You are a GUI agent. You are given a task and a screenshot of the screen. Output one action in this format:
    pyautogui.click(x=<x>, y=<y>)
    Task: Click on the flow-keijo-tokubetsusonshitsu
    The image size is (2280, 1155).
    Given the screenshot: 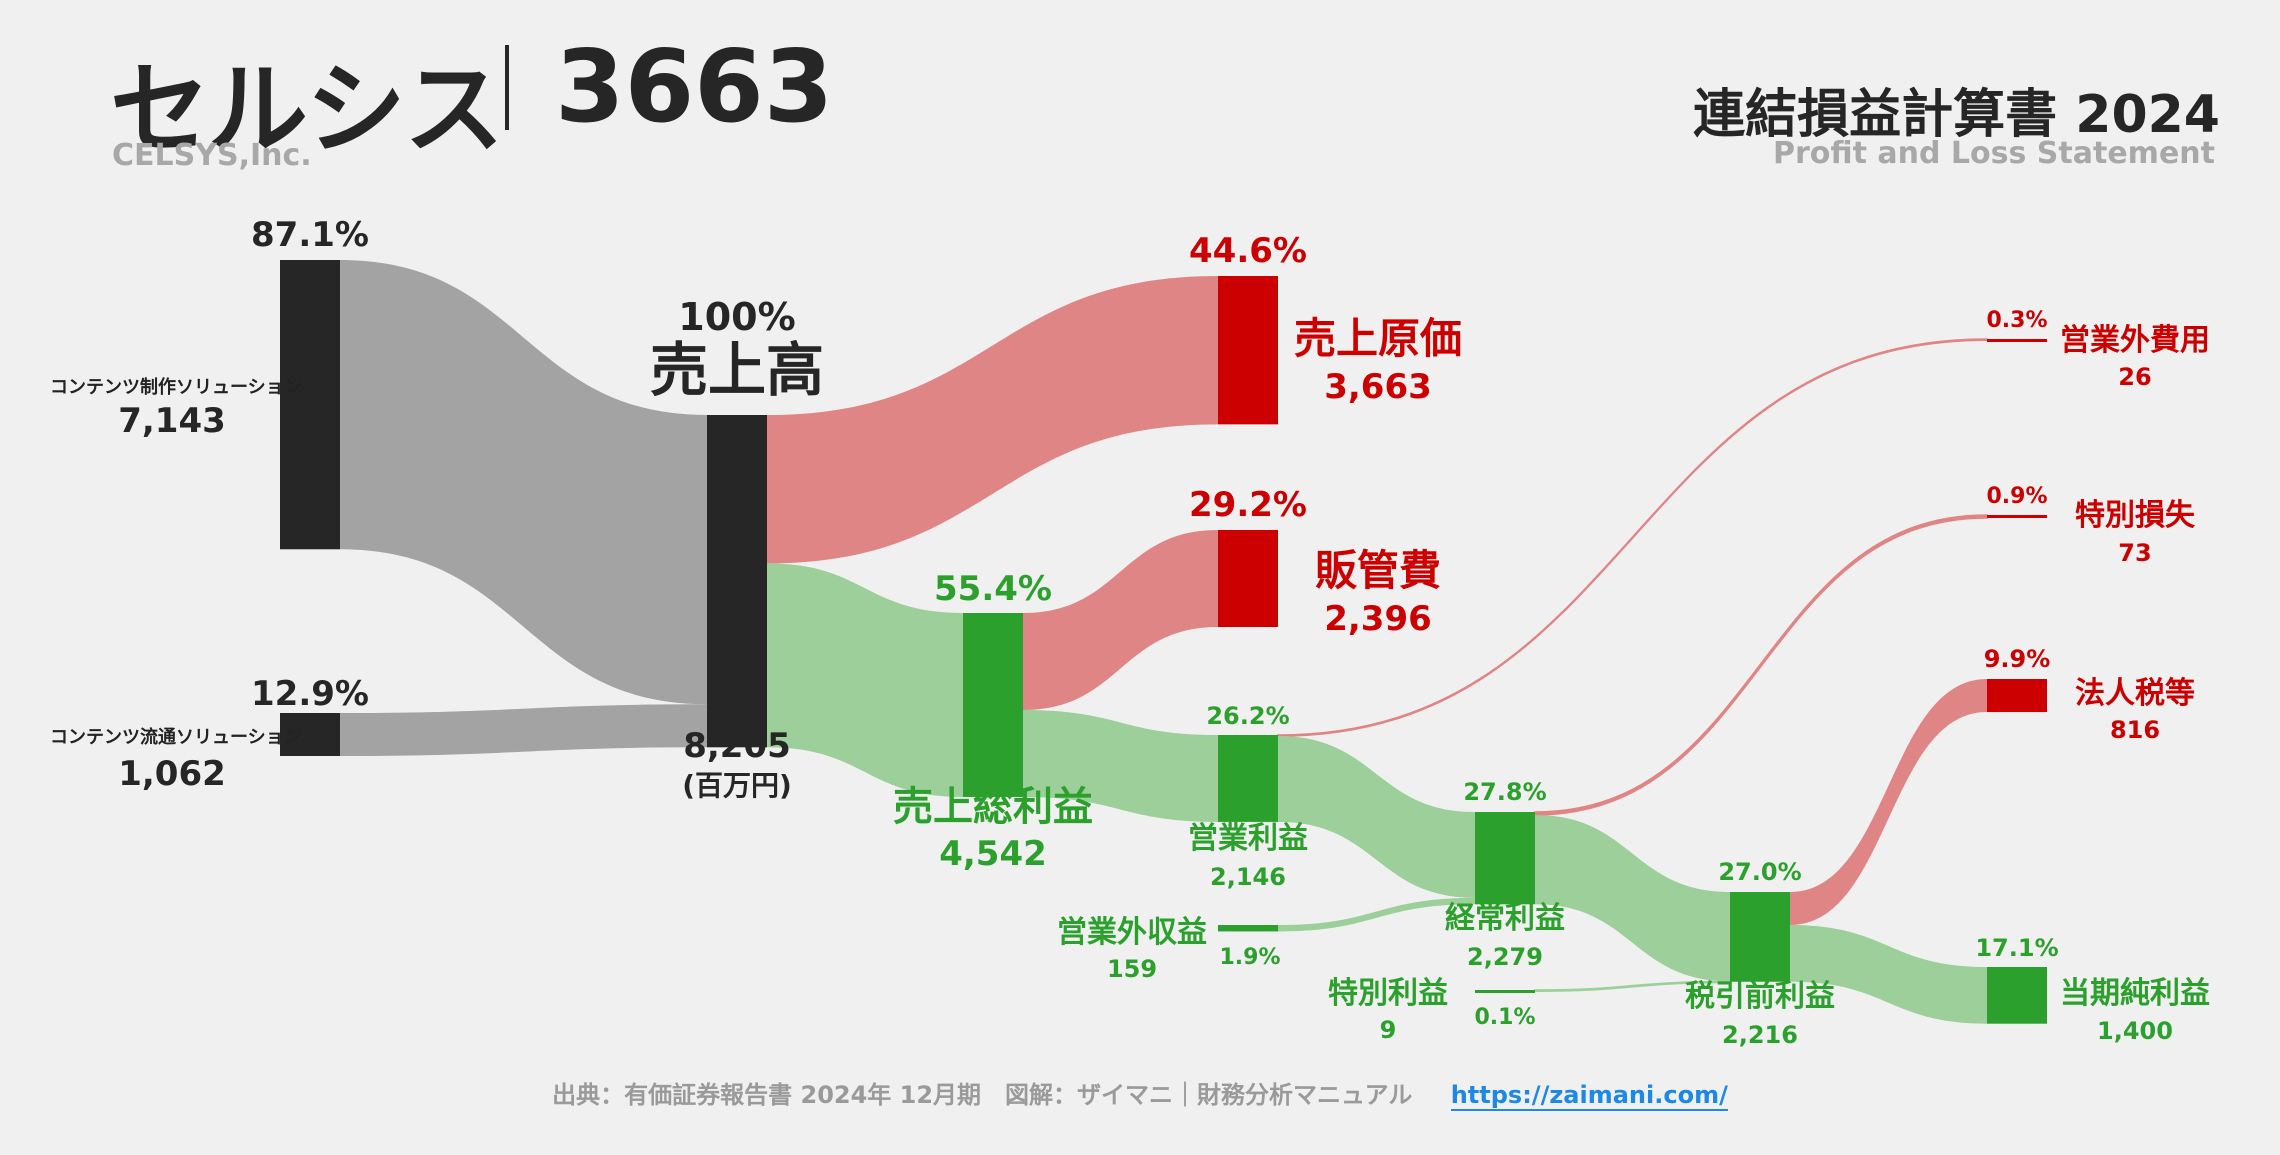 What is the action you would take?
    pyautogui.click(x=1761, y=665)
    